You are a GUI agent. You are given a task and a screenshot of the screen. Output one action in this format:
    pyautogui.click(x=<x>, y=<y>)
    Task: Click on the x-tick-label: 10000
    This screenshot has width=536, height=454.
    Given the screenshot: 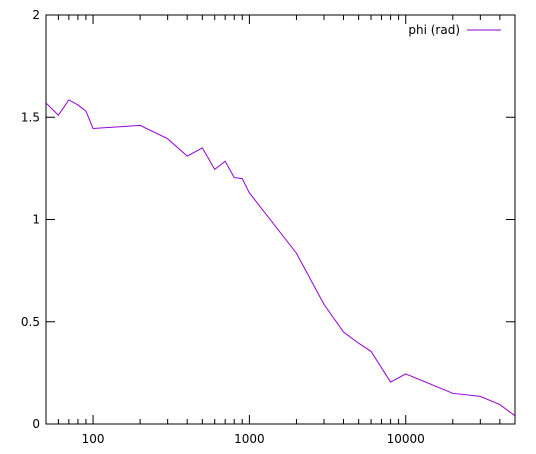 What is the action you would take?
    pyautogui.click(x=406, y=439)
    